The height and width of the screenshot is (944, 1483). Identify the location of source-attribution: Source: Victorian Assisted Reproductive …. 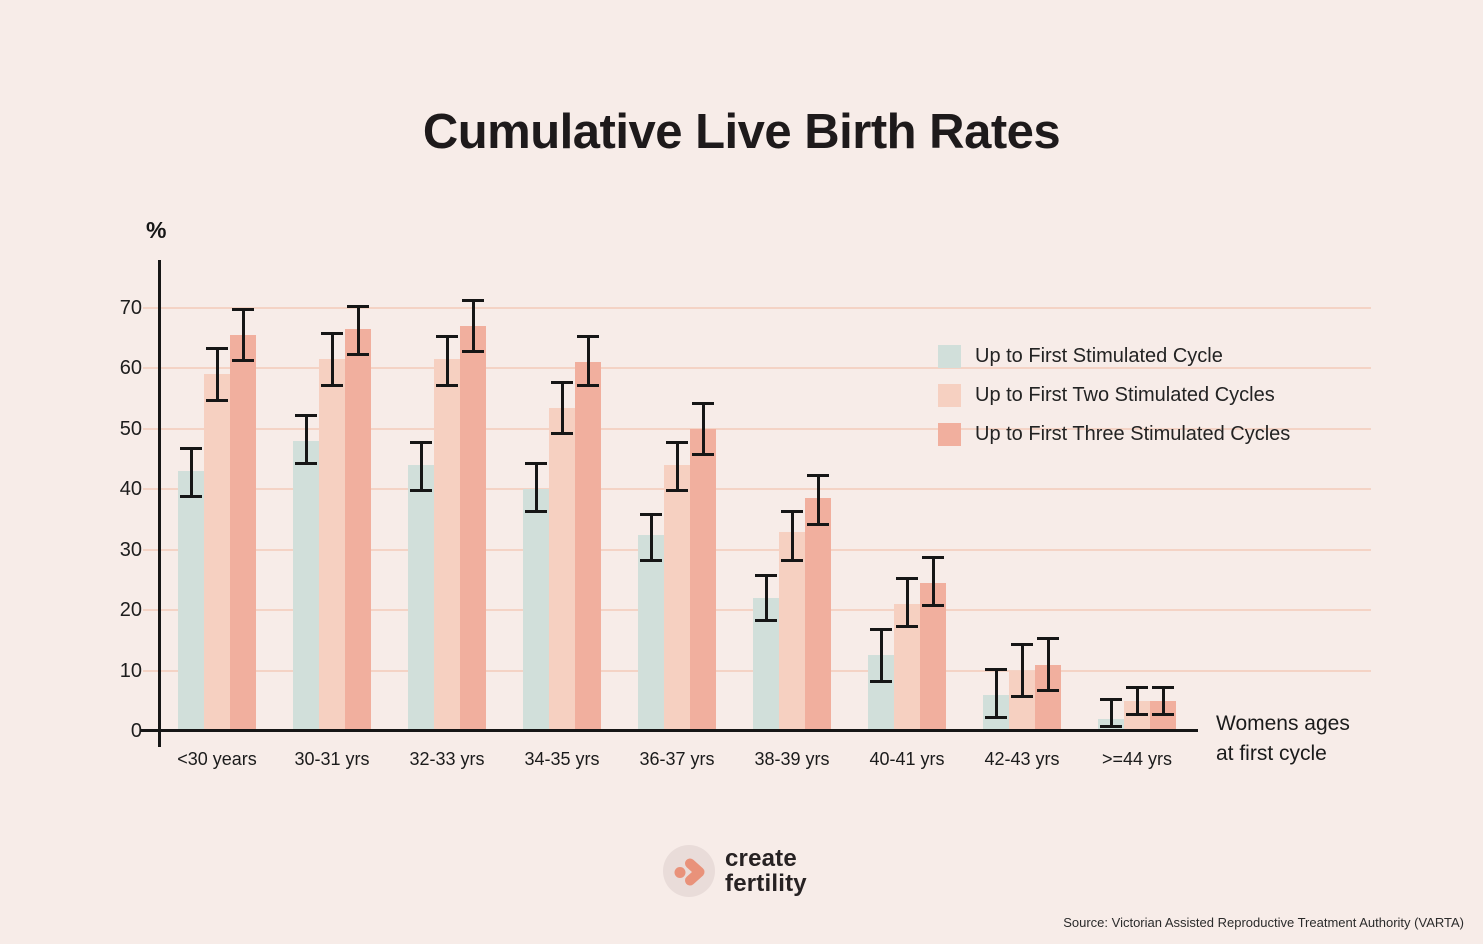
(1263, 922).